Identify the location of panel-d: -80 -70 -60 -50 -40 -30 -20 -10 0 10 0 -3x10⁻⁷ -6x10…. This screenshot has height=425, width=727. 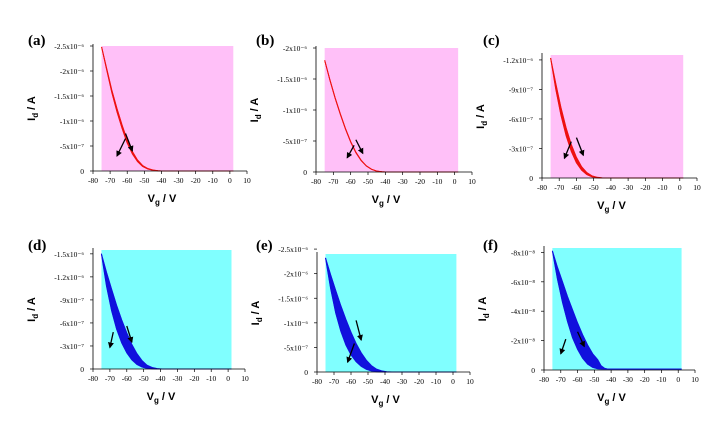
(137, 321).